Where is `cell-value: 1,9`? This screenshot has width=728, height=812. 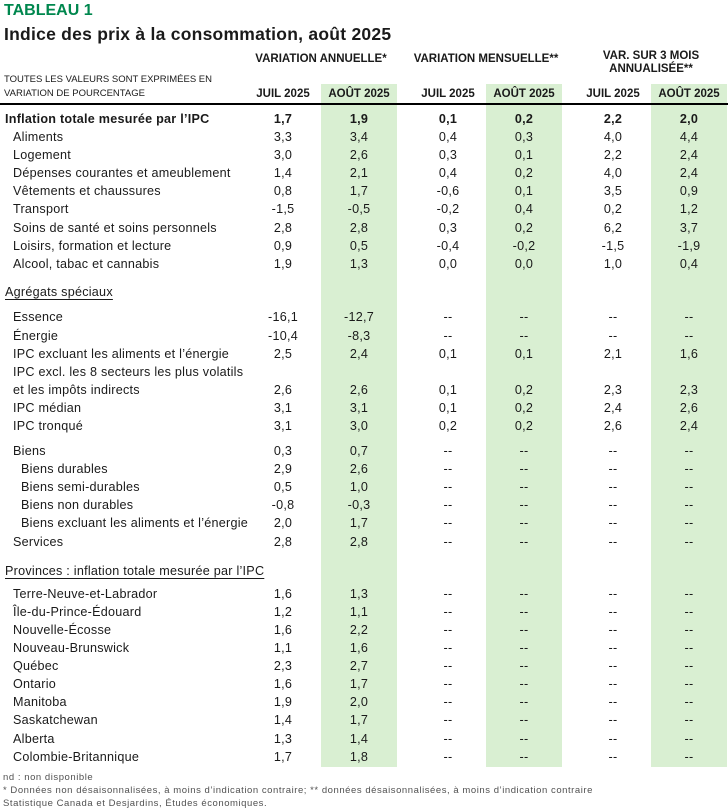 cell-value: 1,9 is located at coordinates (283, 263).